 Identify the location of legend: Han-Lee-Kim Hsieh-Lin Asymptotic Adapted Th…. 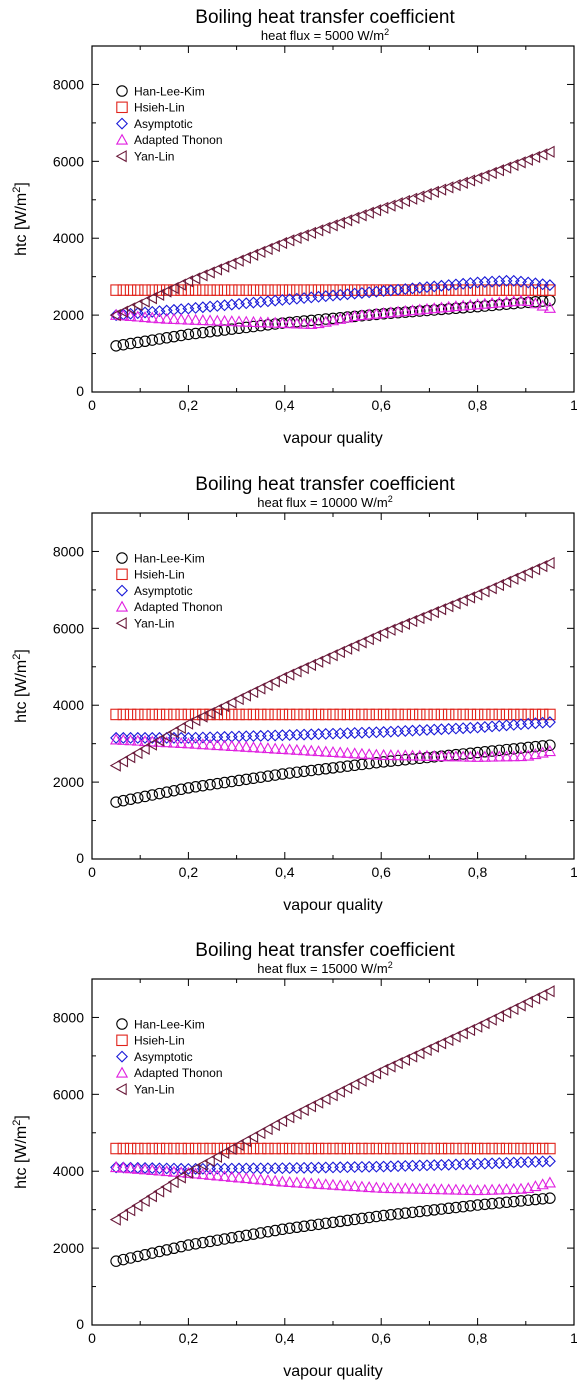
(169, 591).